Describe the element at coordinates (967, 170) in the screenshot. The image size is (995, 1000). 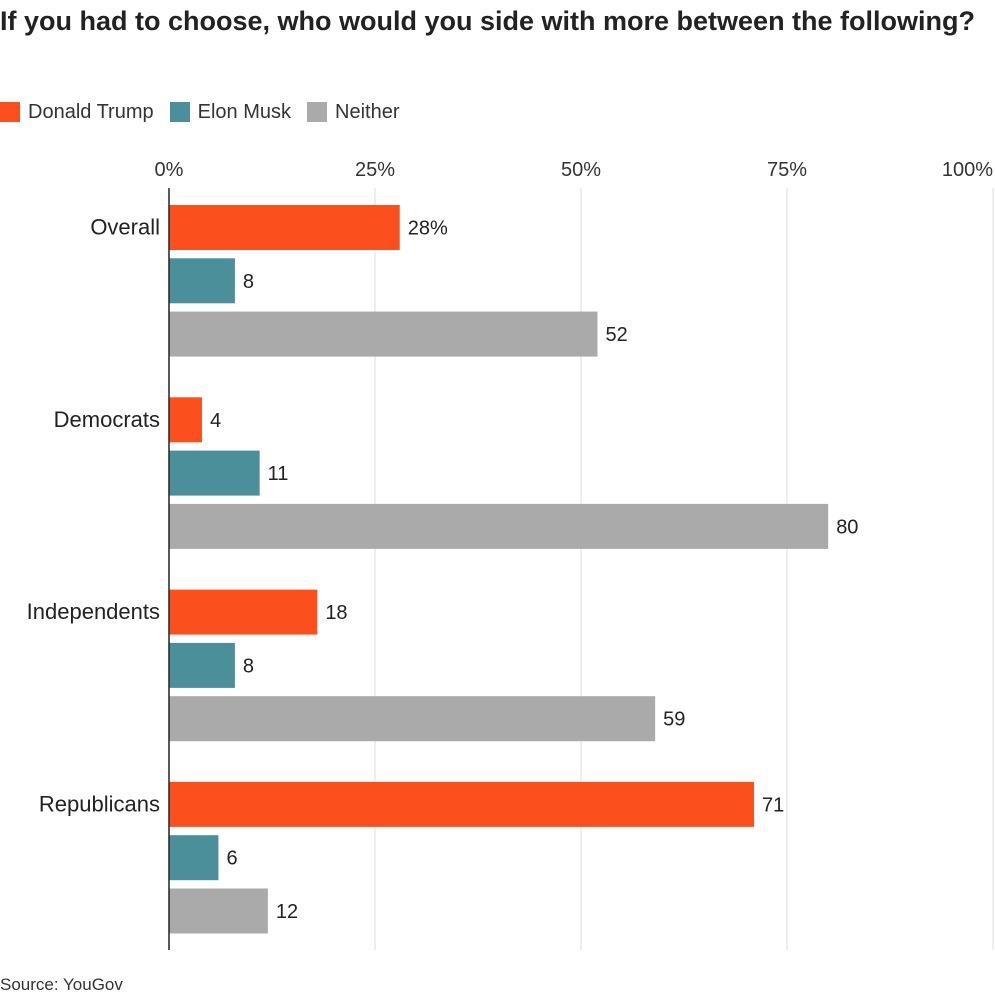
I see `x-tick-label: 100%` at that location.